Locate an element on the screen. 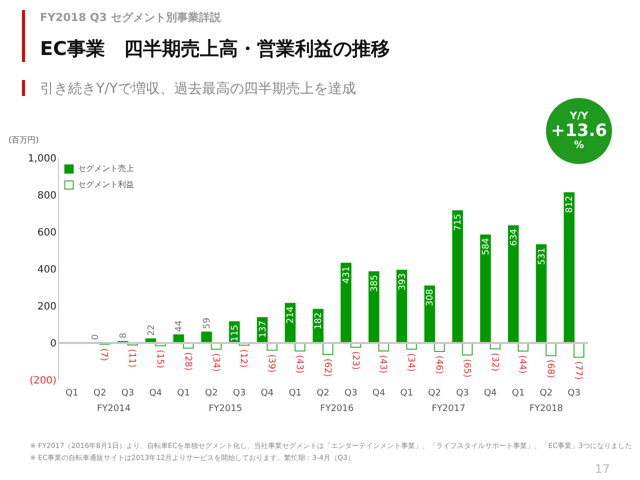 This screenshot has width=640, height=480. data-label: (46) is located at coordinates (438, 365).